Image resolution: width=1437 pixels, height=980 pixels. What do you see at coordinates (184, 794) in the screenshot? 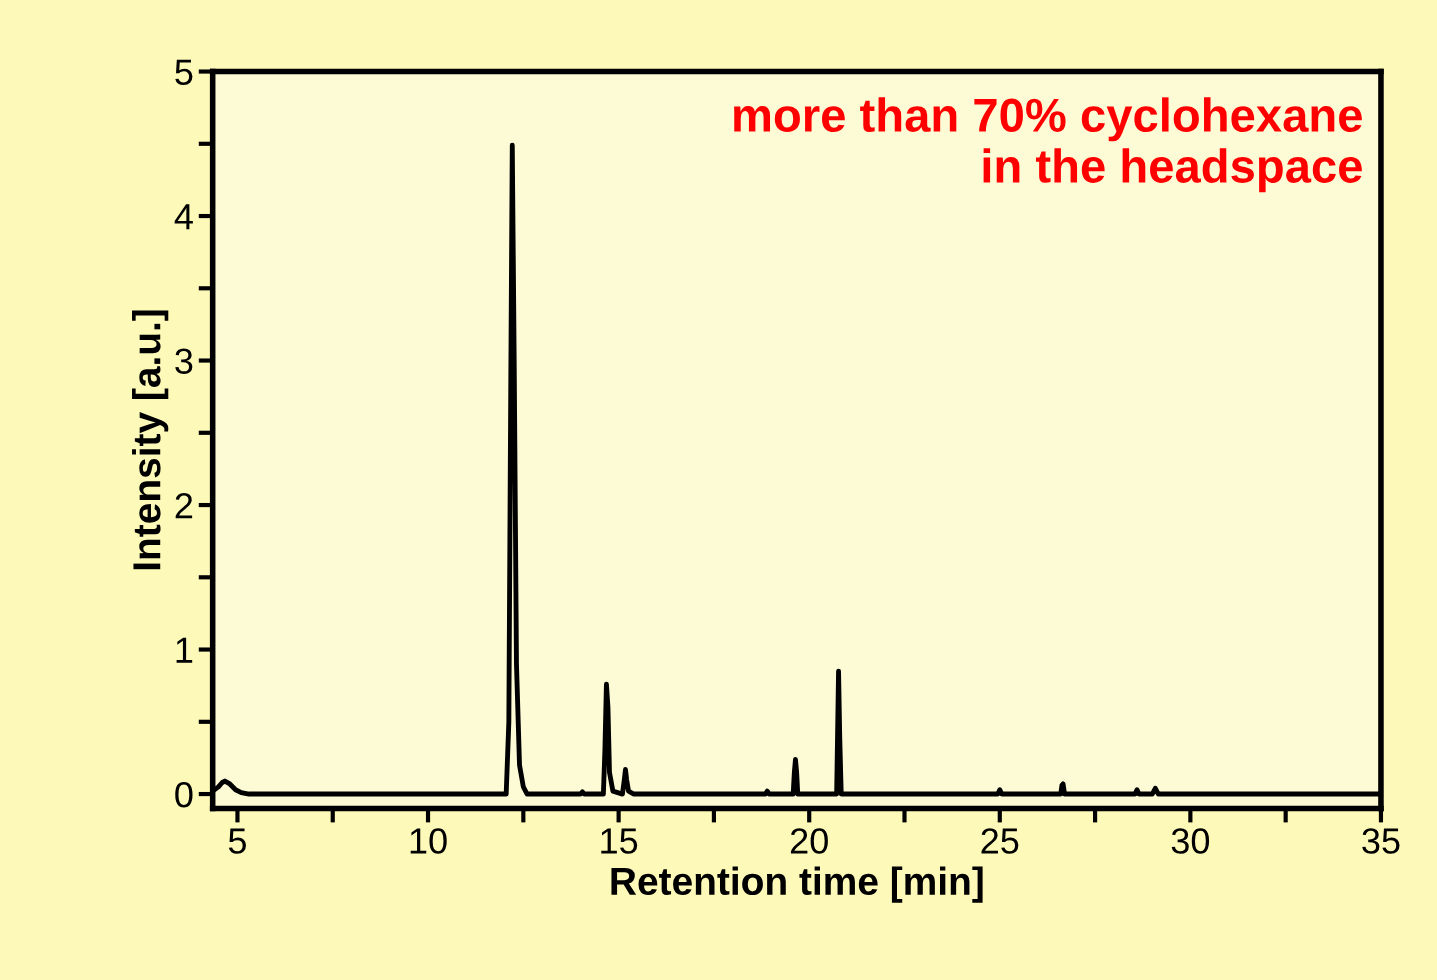
I see `y-tick-label: 0` at bounding box center [184, 794].